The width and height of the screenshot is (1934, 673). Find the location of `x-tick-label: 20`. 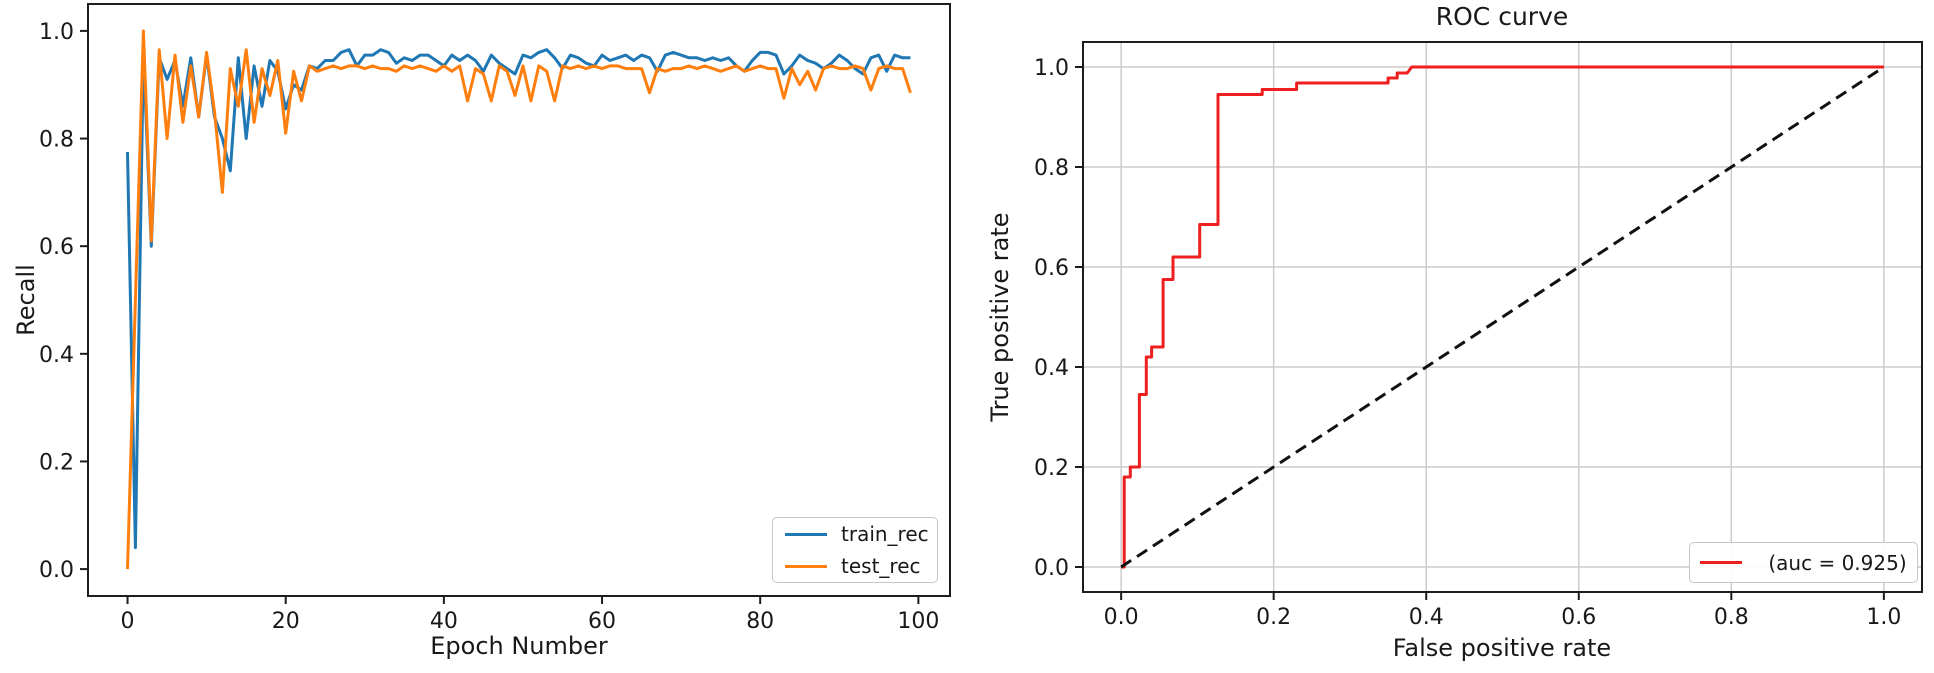

x-tick-label: 20 is located at coordinates (286, 621).